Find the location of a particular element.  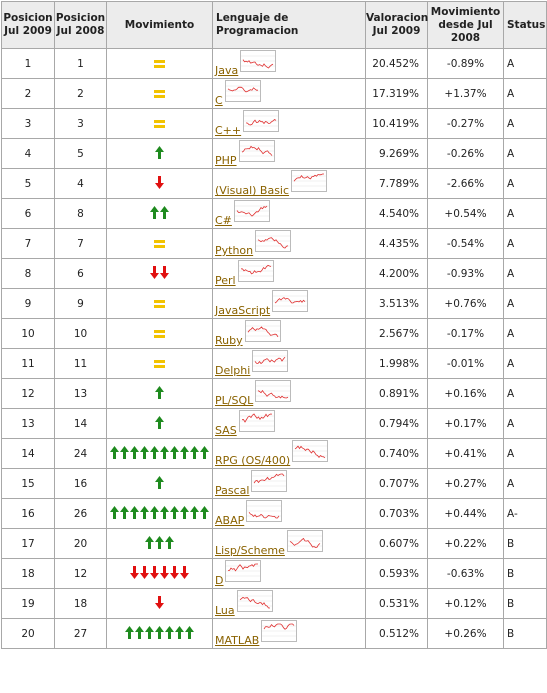

language-link: Ruby is located at coordinates (229, 340).